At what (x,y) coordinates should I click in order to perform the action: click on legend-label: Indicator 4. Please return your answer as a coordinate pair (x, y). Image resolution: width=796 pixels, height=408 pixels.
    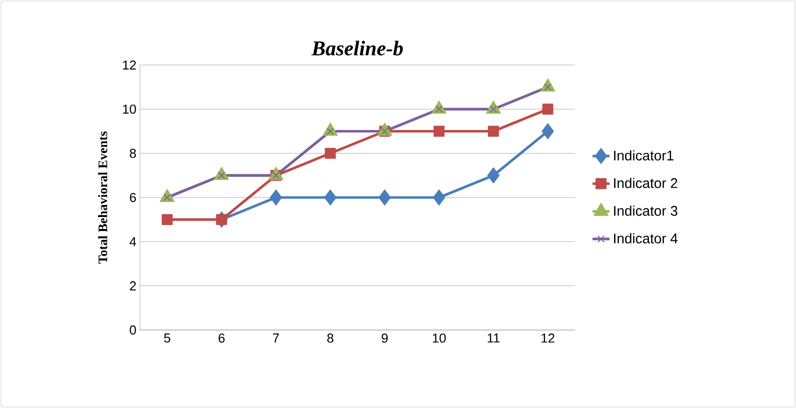
    Looking at the image, I should click on (646, 238).